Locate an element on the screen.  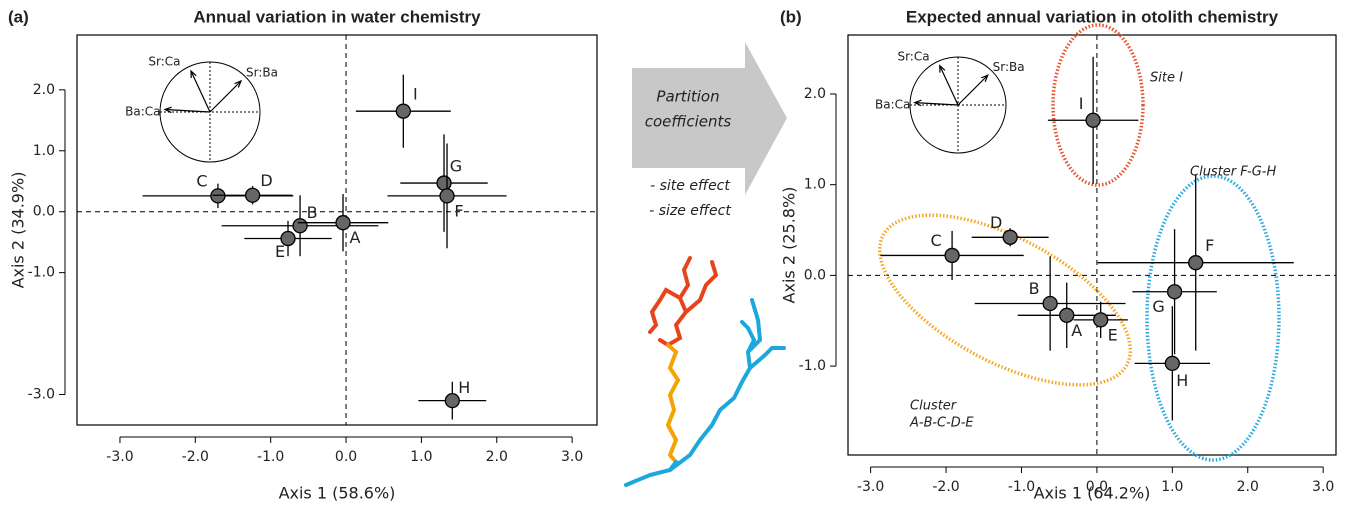
note: - size effect is located at coordinates (690, 211).